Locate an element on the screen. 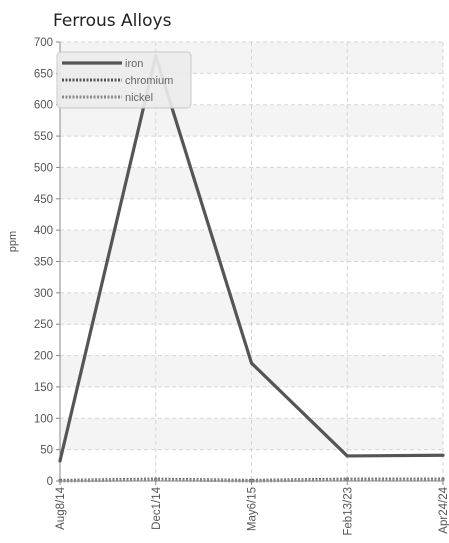 Image resolution: width=449 pixels, height=543 pixels. chart-title: Ferrous Alloys is located at coordinates (112, 21).